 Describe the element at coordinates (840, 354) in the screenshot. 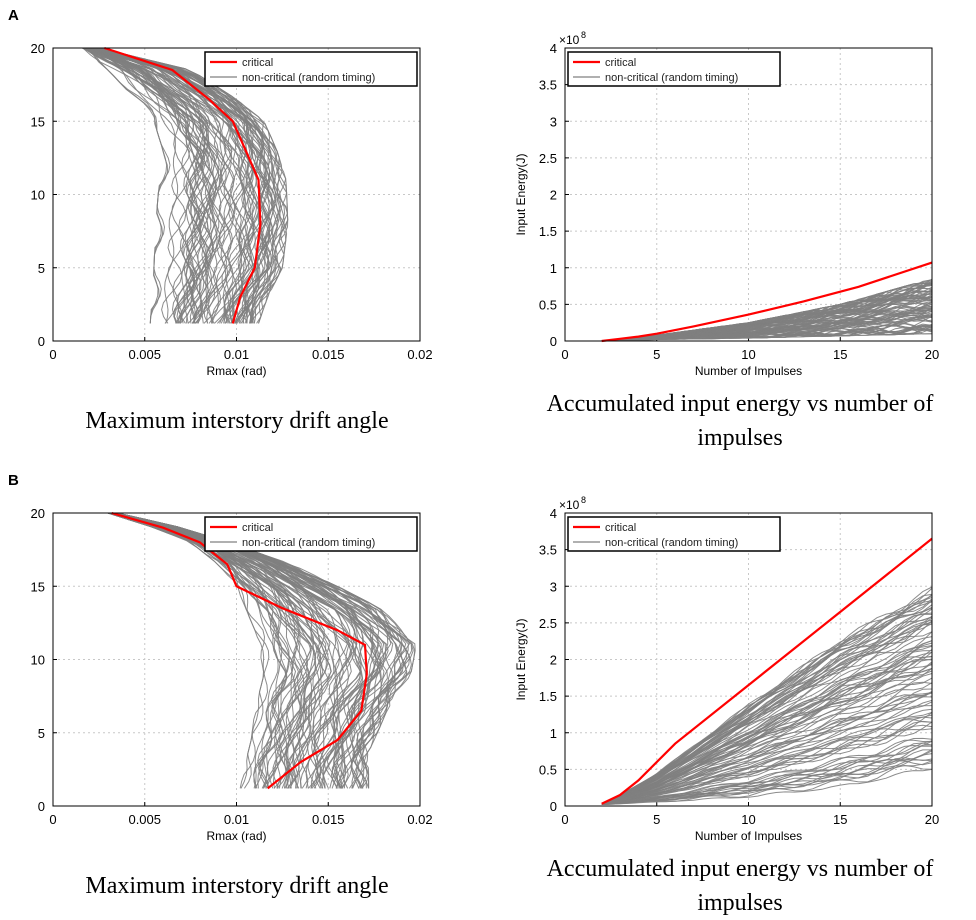

I see `x-tick-label: 15` at that location.